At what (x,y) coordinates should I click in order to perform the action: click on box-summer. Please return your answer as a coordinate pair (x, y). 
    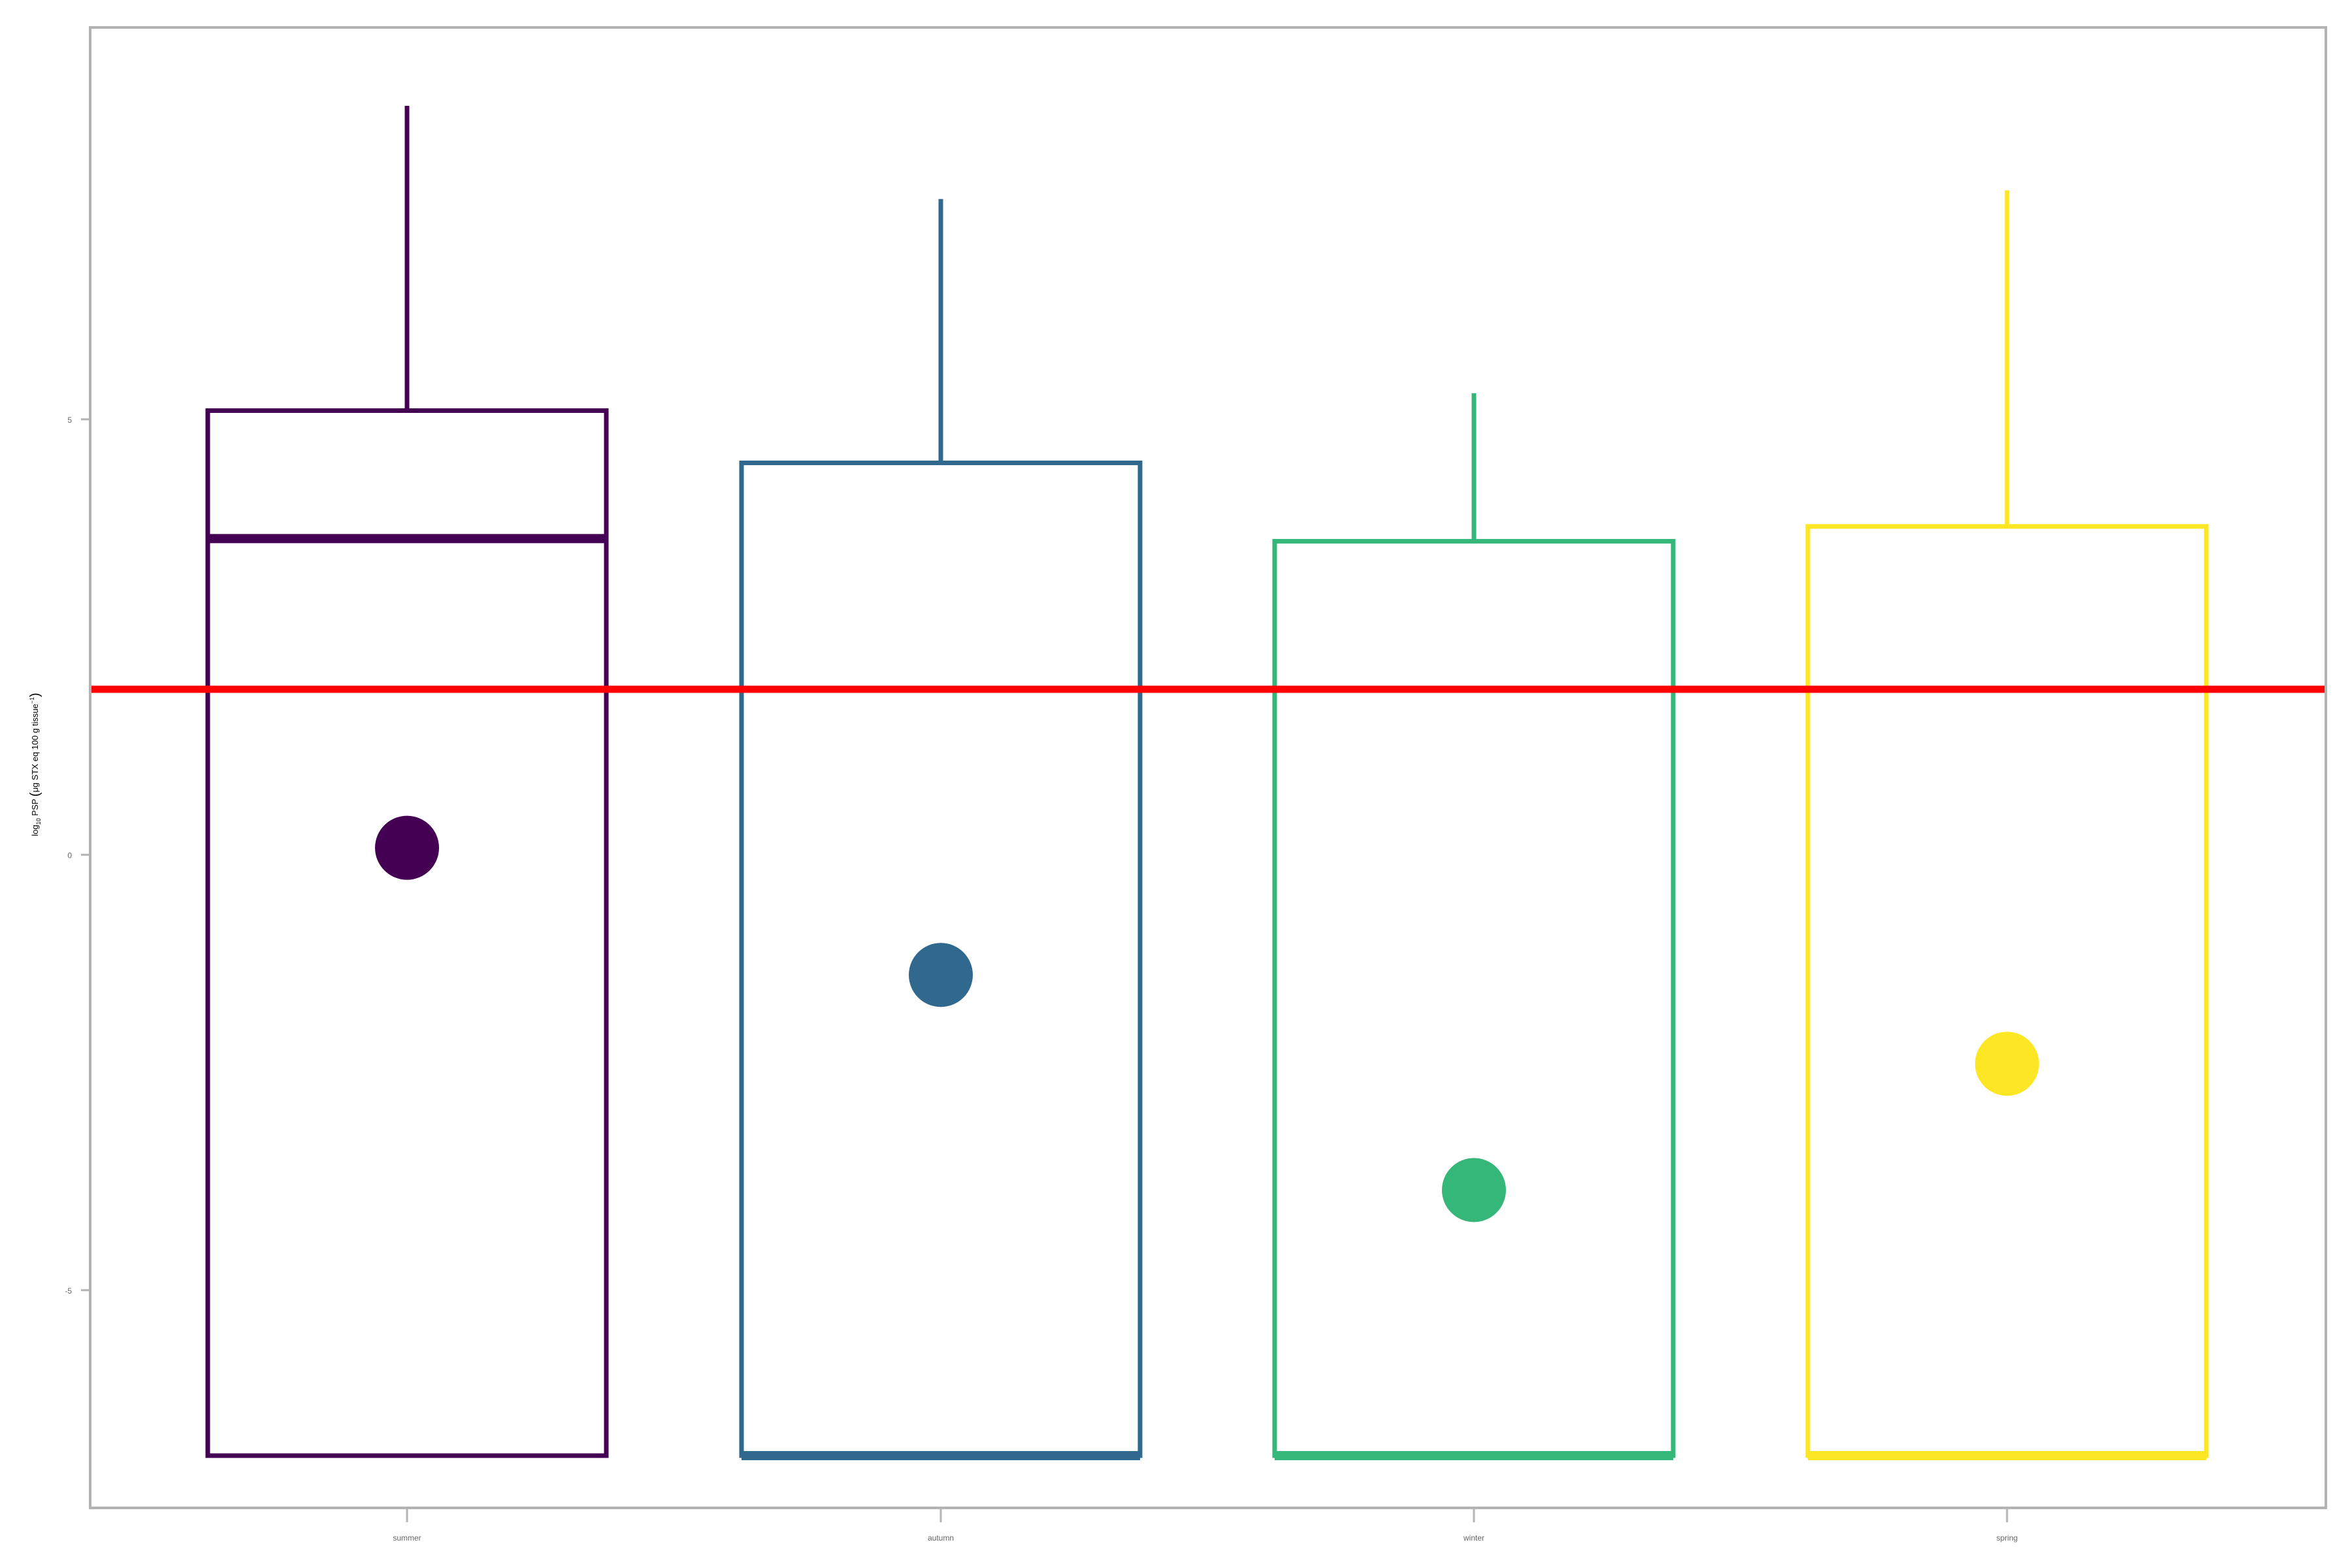
    Looking at the image, I should click on (407, 781).